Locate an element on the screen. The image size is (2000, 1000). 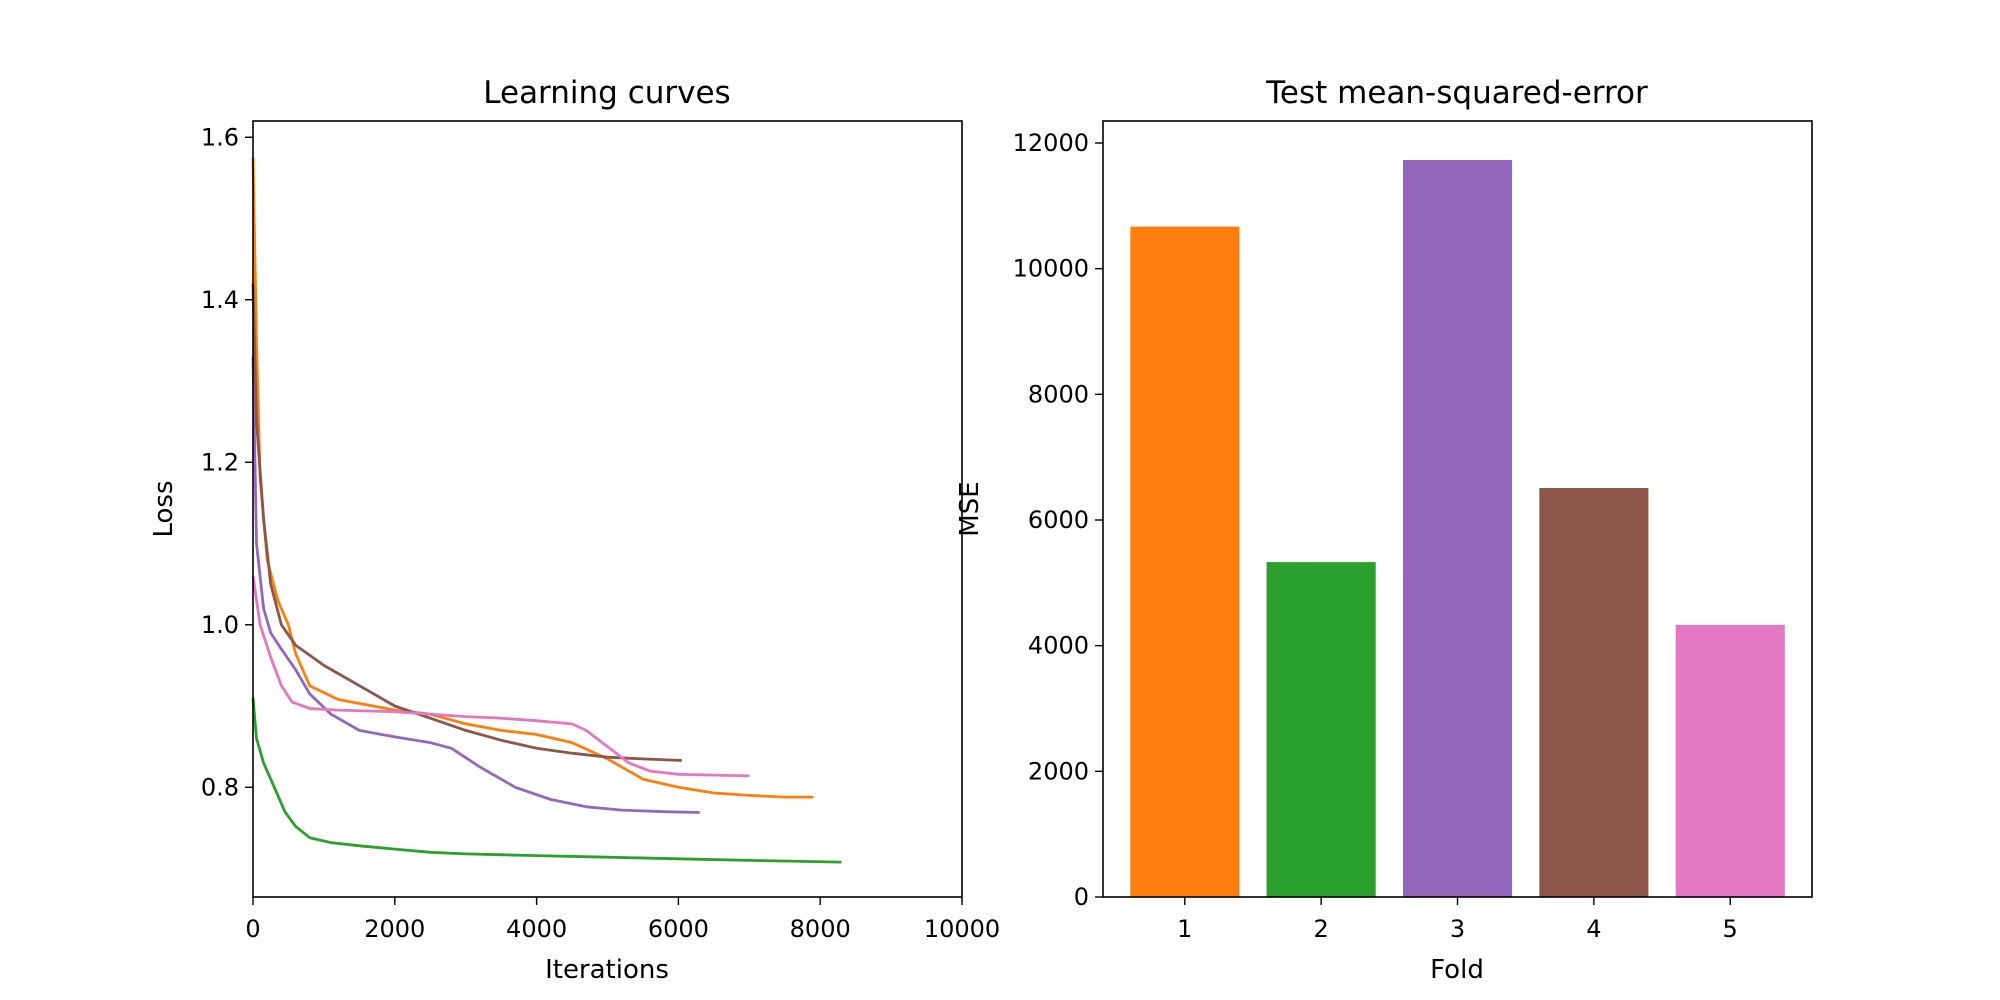
learning-curves-x-axis-label: Iterations is located at coordinates (607, 970).